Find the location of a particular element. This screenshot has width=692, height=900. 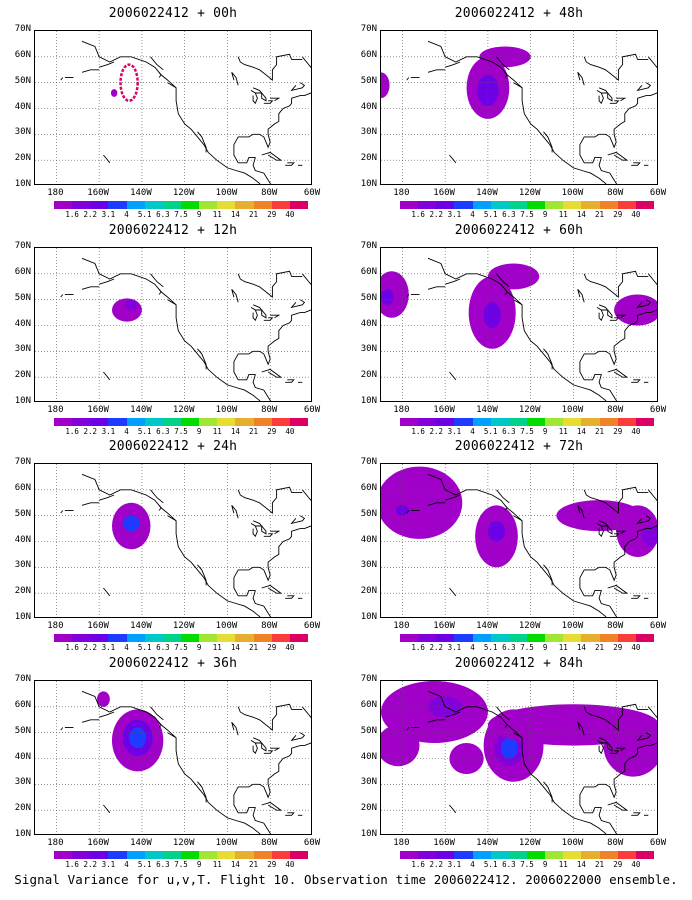

colorbar-level-label: 29 is located at coordinates (272, 864).